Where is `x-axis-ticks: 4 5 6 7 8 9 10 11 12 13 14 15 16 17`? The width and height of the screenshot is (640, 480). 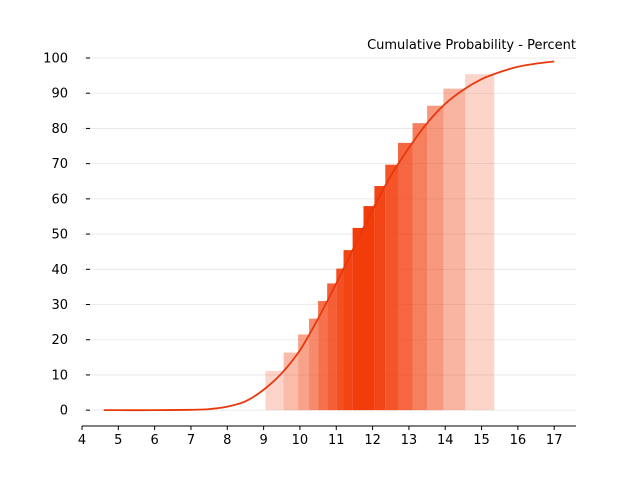 x-axis-ticks: 4 5 6 7 8 9 10 11 12 13 14 15 16 17 is located at coordinates (320, 437).